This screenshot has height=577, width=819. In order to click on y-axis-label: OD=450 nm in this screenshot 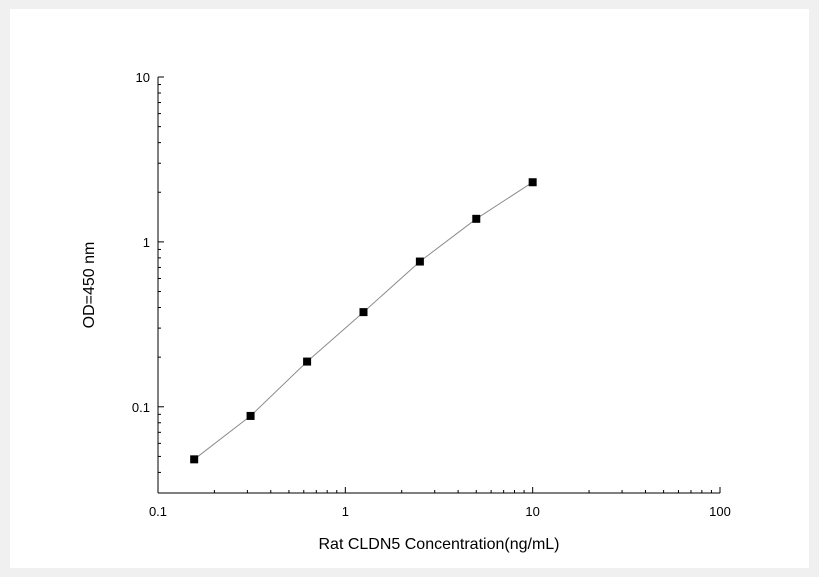, I will do `click(89, 285)`.